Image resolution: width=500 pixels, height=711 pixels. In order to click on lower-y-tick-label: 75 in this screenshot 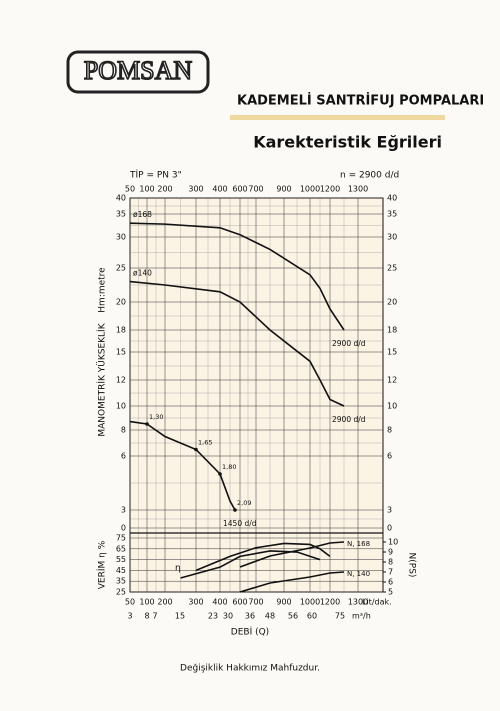, I will do `click(121, 538)`.